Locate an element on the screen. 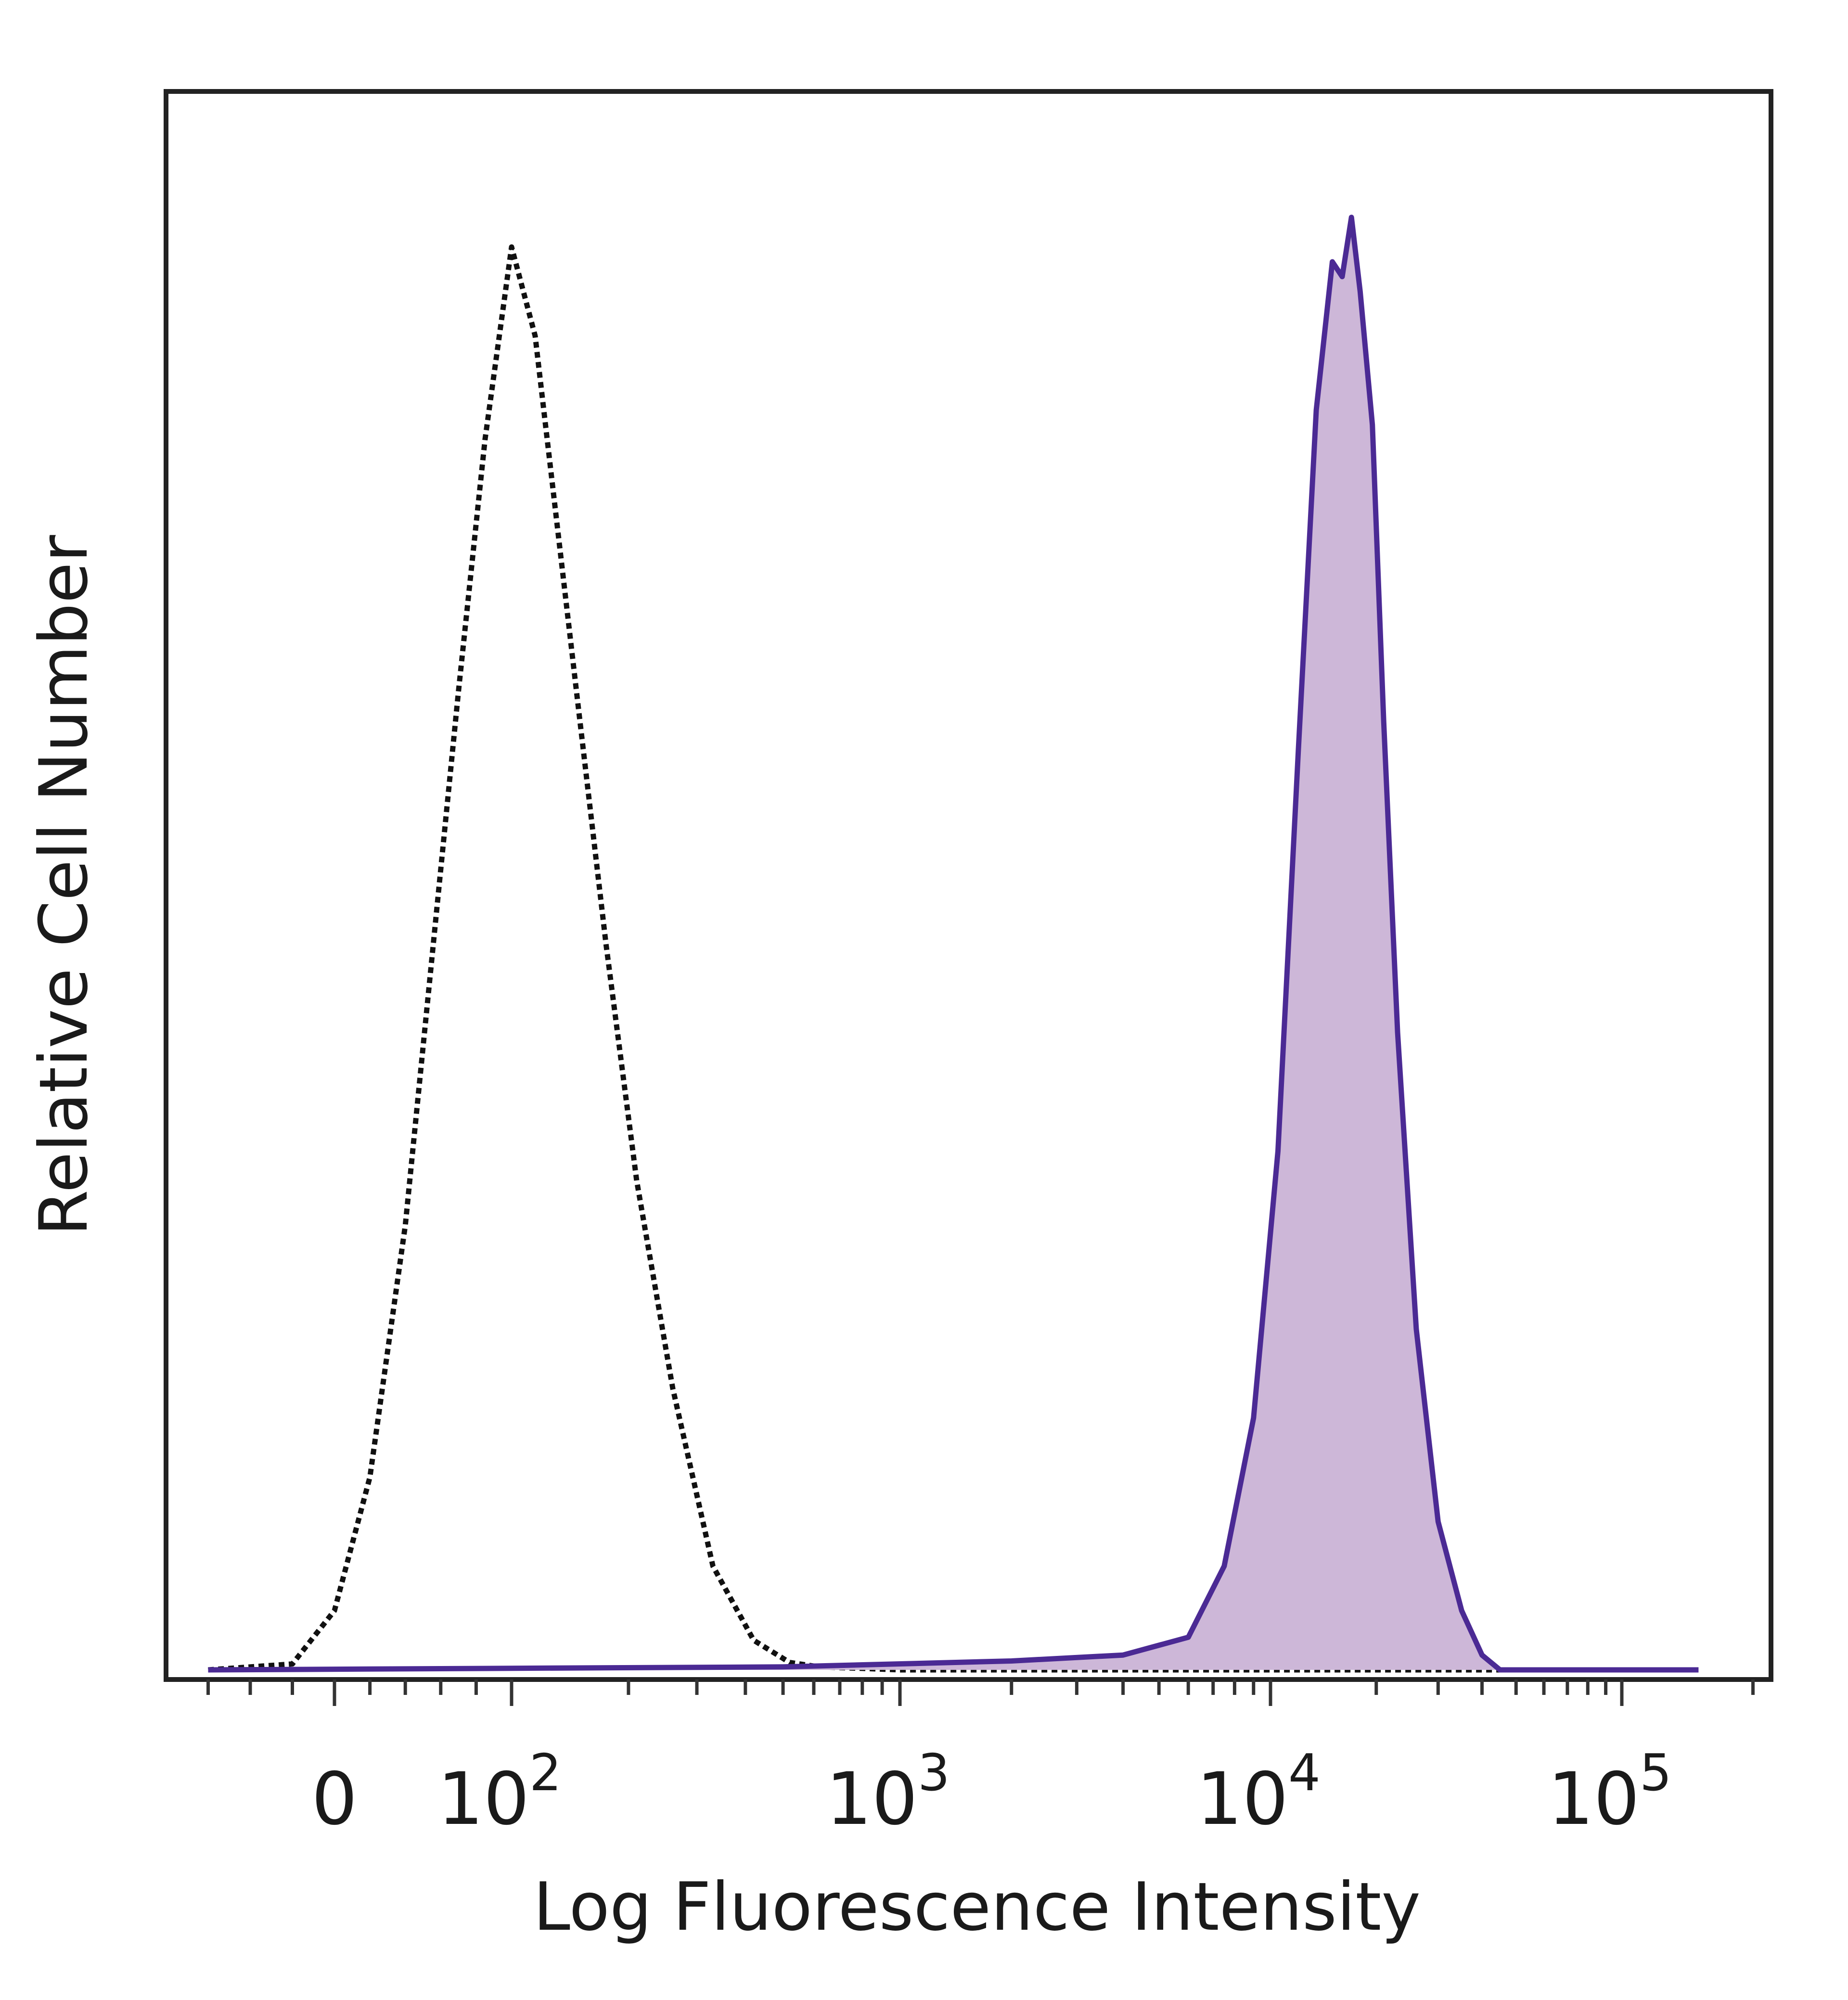  x-axis-label: Log Fluorescence Intensity is located at coordinates (977, 1907).